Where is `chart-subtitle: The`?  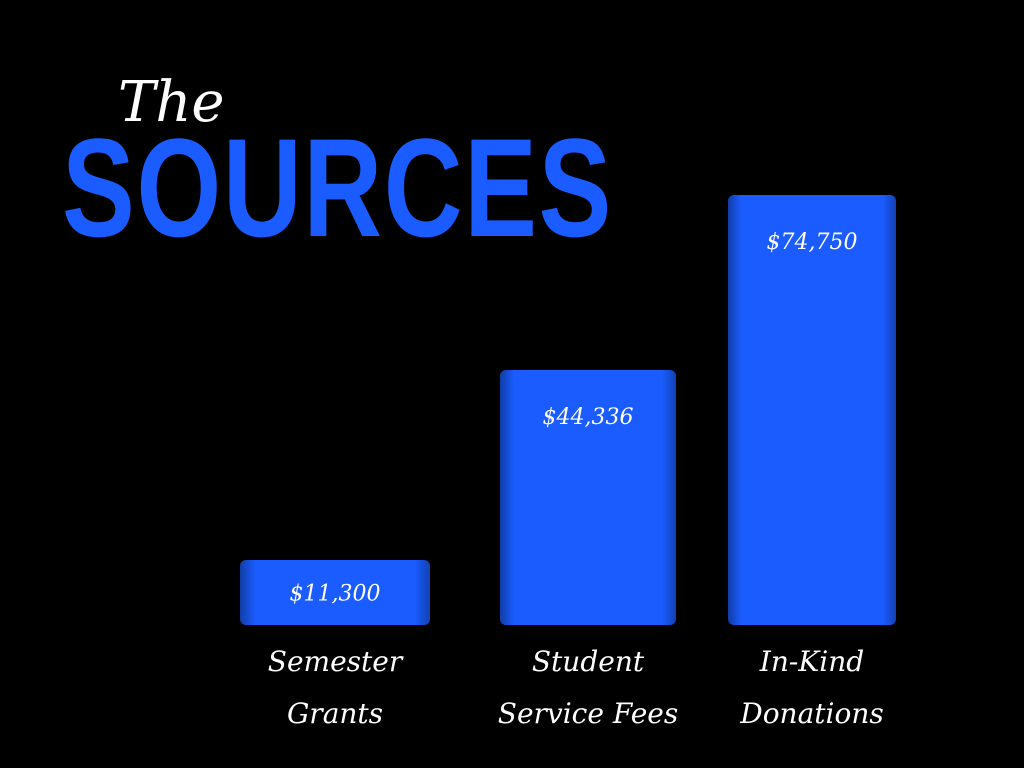 chart-subtitle: The is located at coordinates (171, 102).